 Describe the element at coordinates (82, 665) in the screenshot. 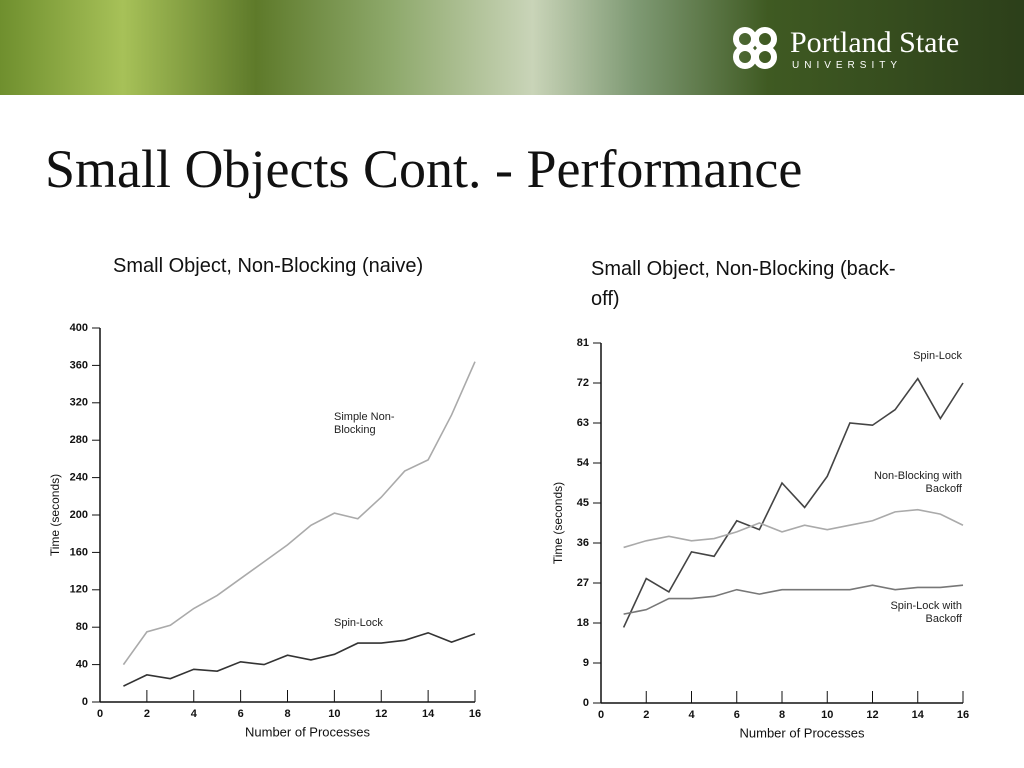

I see `y-tick-label: 40` at that location.